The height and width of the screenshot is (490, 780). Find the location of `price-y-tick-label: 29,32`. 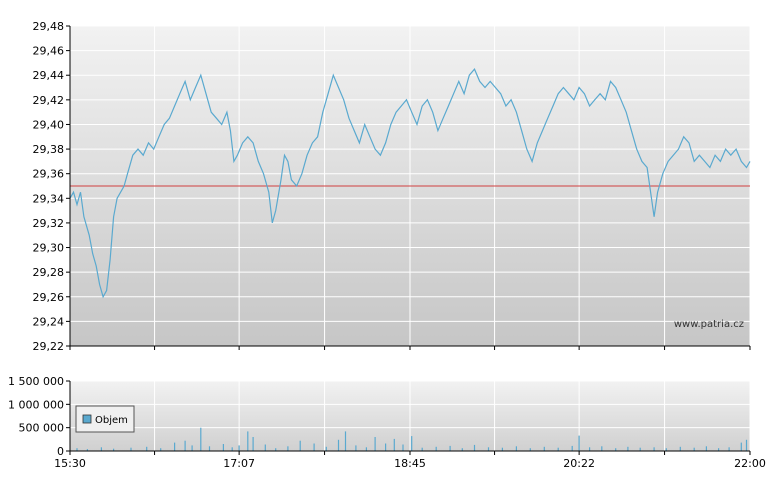

price-y-tick-label: 29,32 is located at coordinates (49, 223).